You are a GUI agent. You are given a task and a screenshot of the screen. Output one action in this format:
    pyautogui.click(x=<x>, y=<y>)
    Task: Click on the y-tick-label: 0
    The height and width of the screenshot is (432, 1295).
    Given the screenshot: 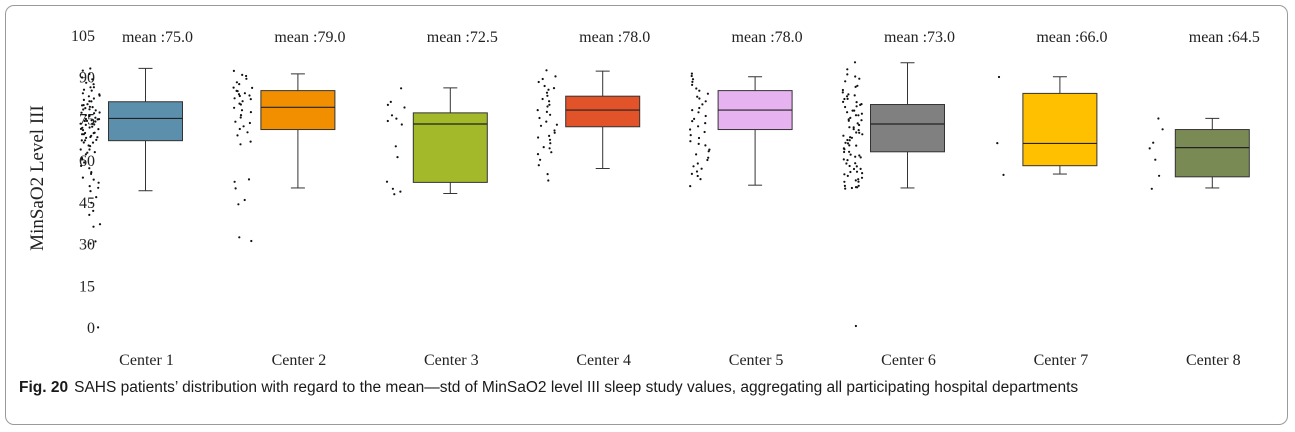 What is the action you would take?
    pyautogui.click(x=91, y=328)
    